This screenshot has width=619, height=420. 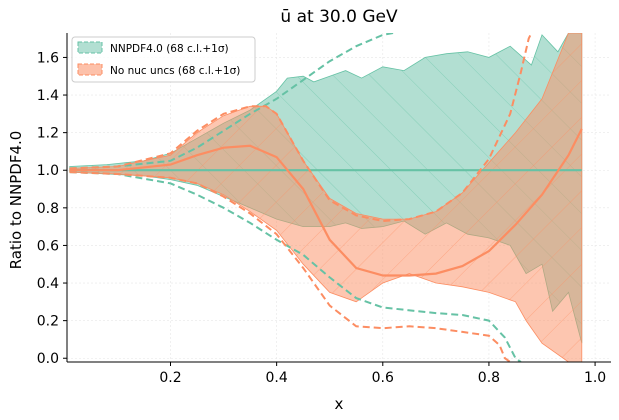 What do you see at coordinates (48, 322) in the screenshot?
I see `y-tick-label: 0.2` at bounding box center [48, 322].